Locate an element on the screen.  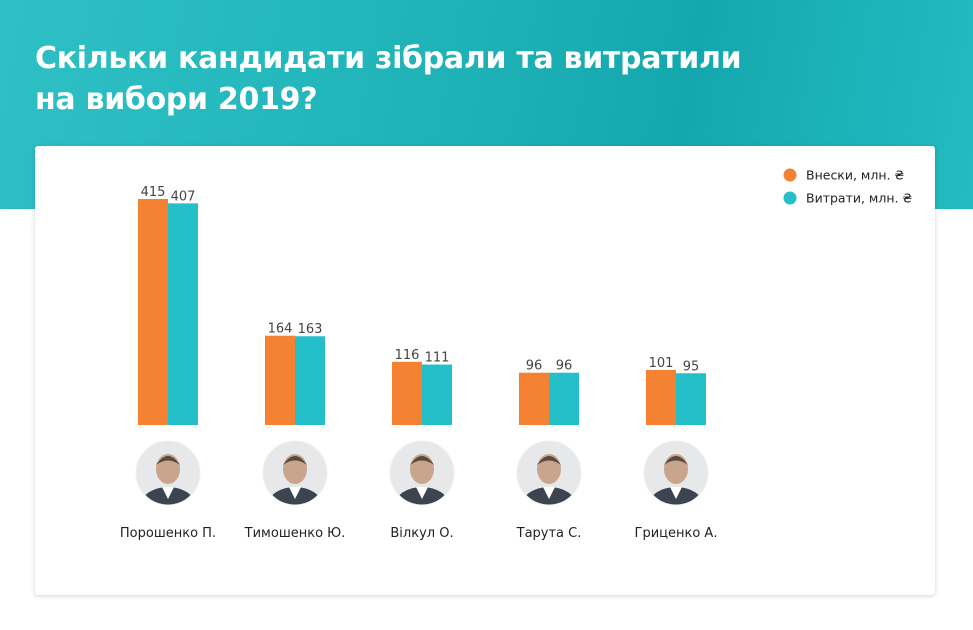
legend-item: Витрати, млн. ₴ is located at coordinates (848, 198).